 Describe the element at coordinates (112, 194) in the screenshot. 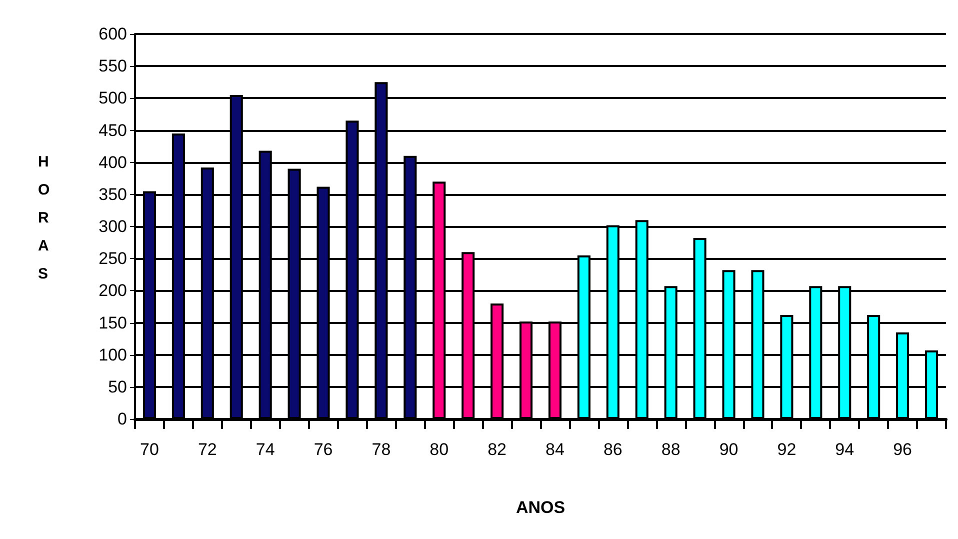

I see `y-tick-label: 350` at that location.